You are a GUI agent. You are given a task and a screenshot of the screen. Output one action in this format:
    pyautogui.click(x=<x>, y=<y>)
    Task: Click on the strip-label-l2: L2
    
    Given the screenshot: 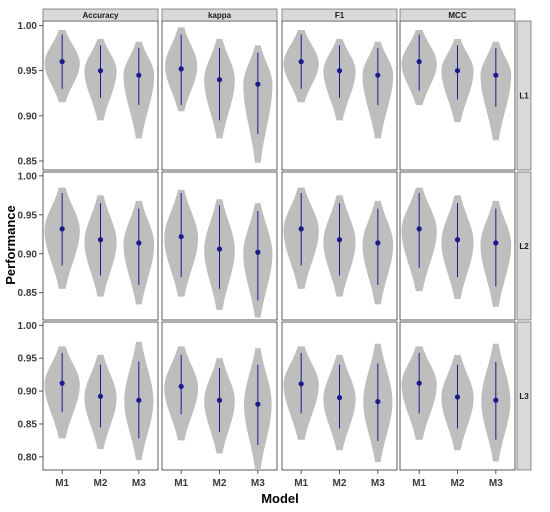 What is the action you would take?
    pyautogui.click(x=524, y=246)
    